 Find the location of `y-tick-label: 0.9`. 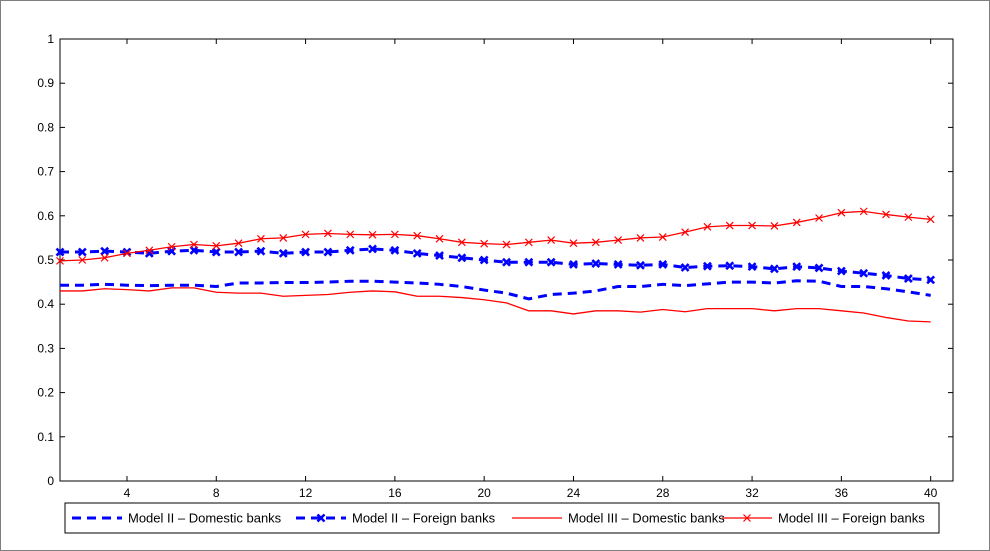

y-tick-label: 0.9 is located at coordinates (45, 83).